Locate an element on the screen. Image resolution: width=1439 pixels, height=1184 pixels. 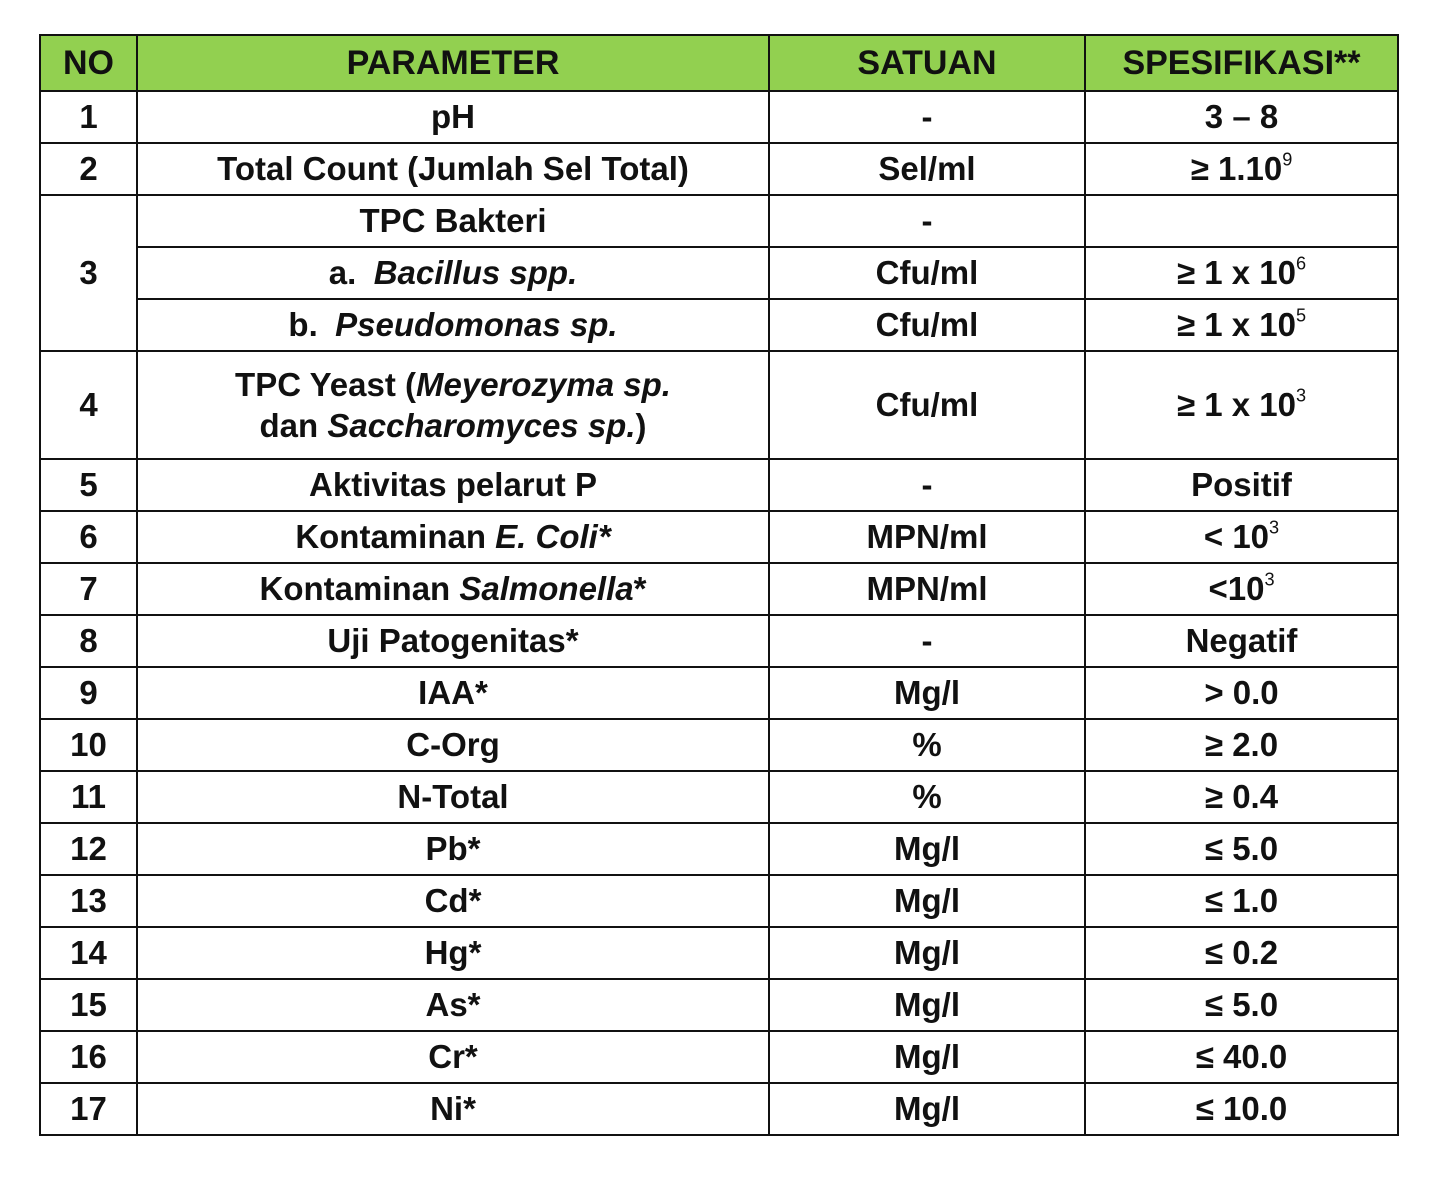
row-no: 11 is located at coordinates (88, 797).